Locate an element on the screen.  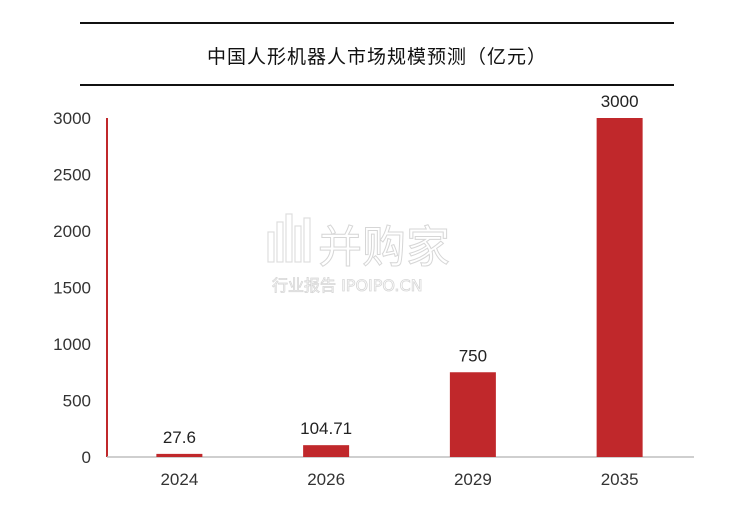
y-tick-label: 1000 is located at coordinates (72, 344).